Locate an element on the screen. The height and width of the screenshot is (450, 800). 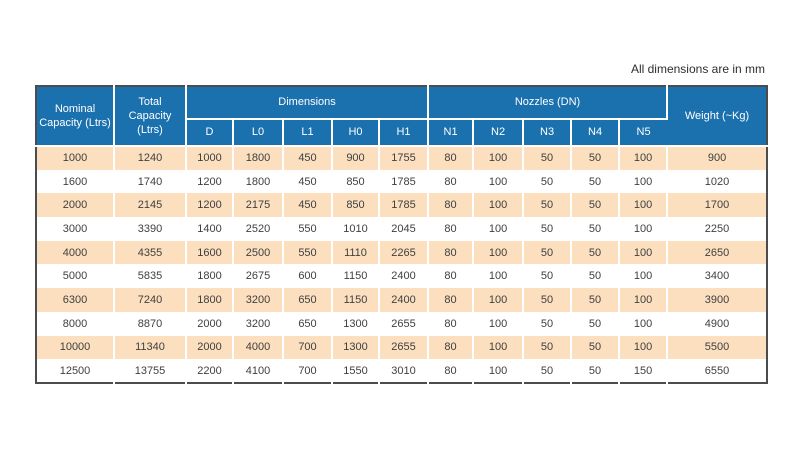
table-cell: 1300 is located at coordinates (356, 347).